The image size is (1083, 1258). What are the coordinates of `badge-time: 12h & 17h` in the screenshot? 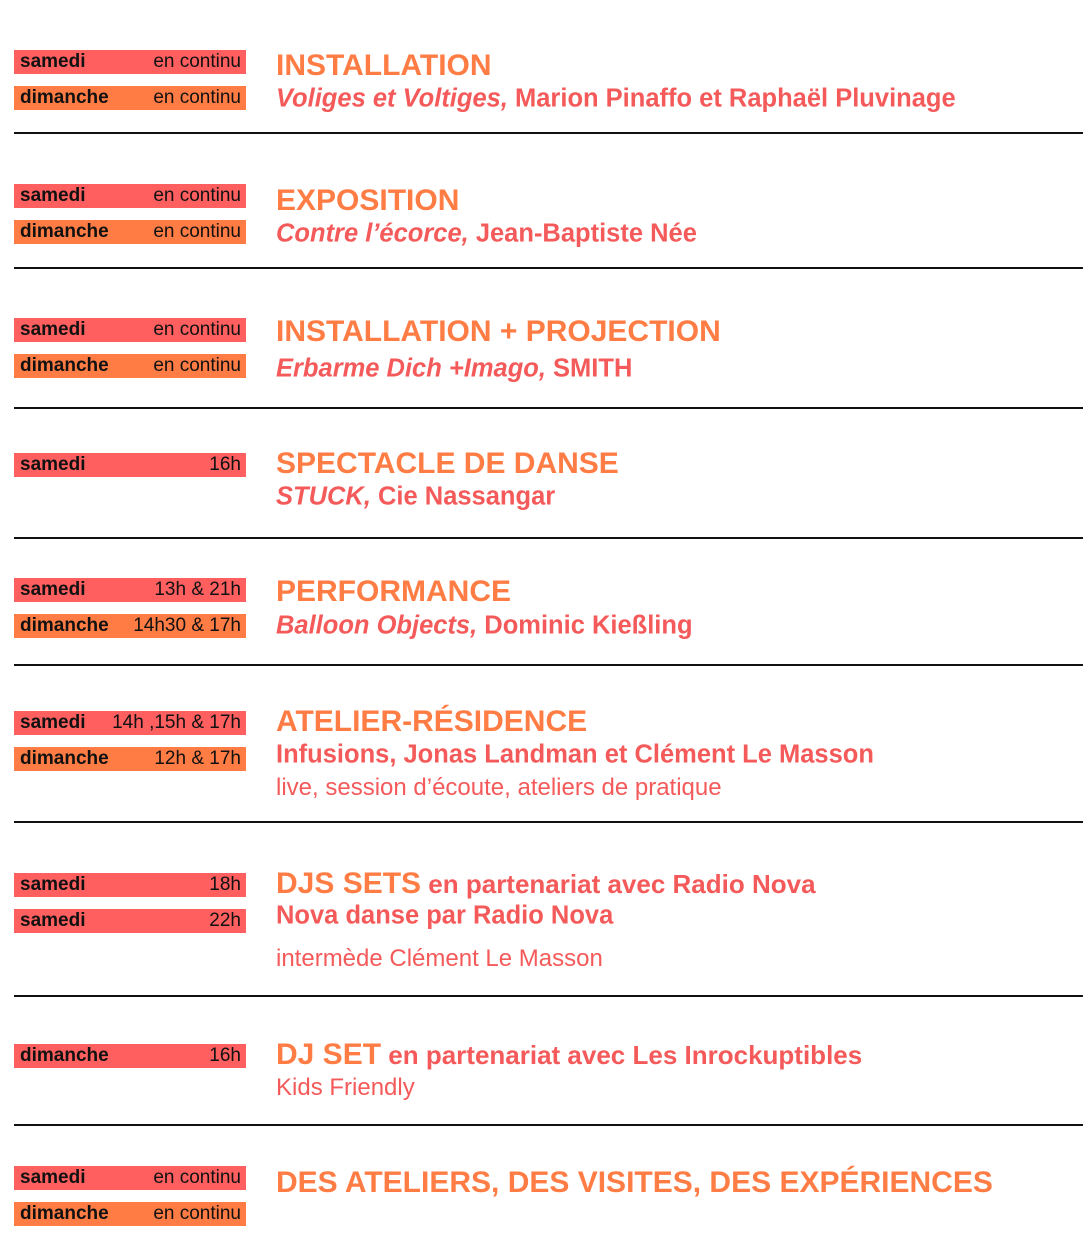 It's located at (197, 758).